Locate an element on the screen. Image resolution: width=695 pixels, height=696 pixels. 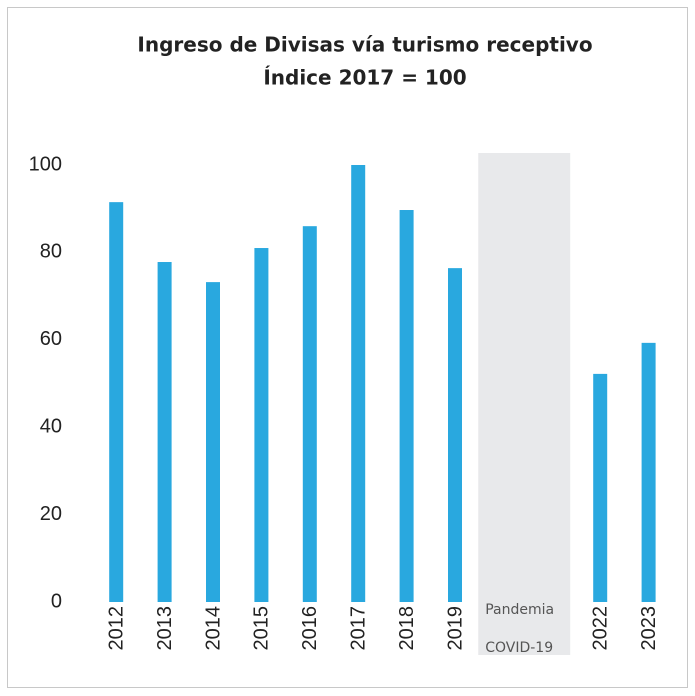
chart-subtitle: Índice 2017 = 100 is located at coordinates (364, 78).